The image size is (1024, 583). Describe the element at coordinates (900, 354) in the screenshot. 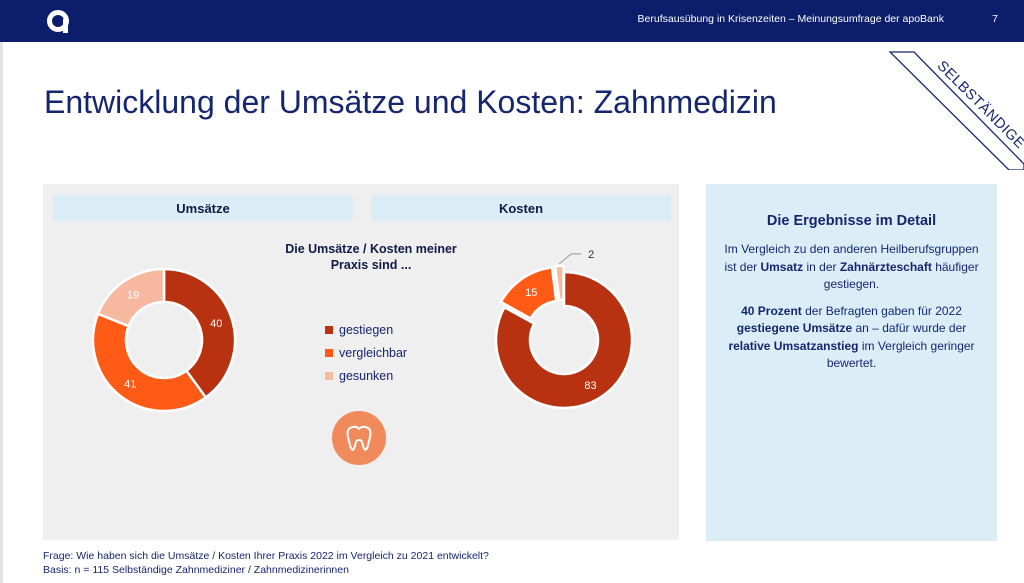

I see `detail-text-run: im Vergleich geringer bewertet.` at that location.